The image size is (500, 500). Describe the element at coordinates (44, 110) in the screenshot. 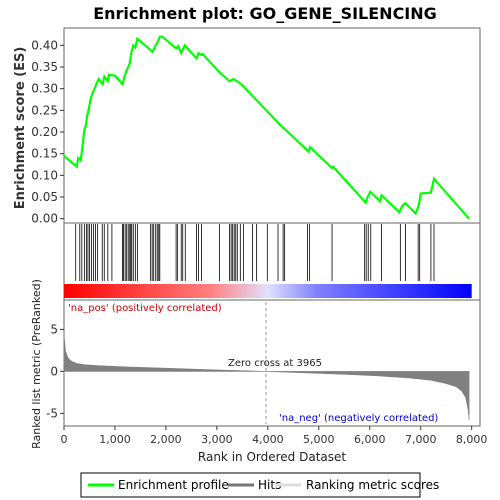

I see `es-y-tick-label: 0.25` at that location.